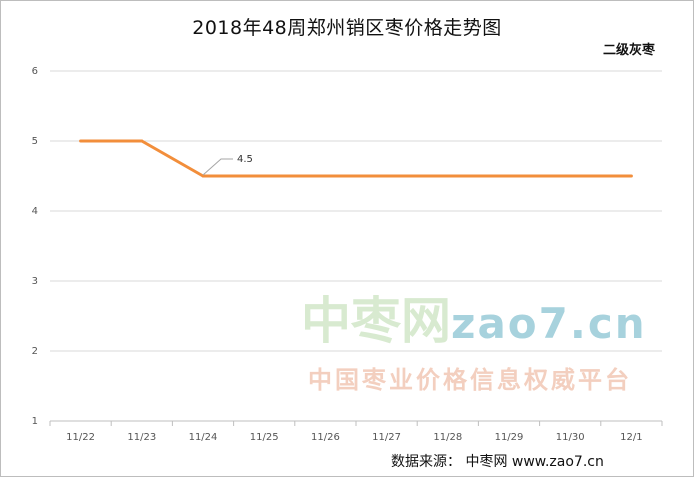 This screenshot has height=477, width=694. I want to click on watermark-subtitle: 中国枣业价格信息权威平台, so click(470, 380).